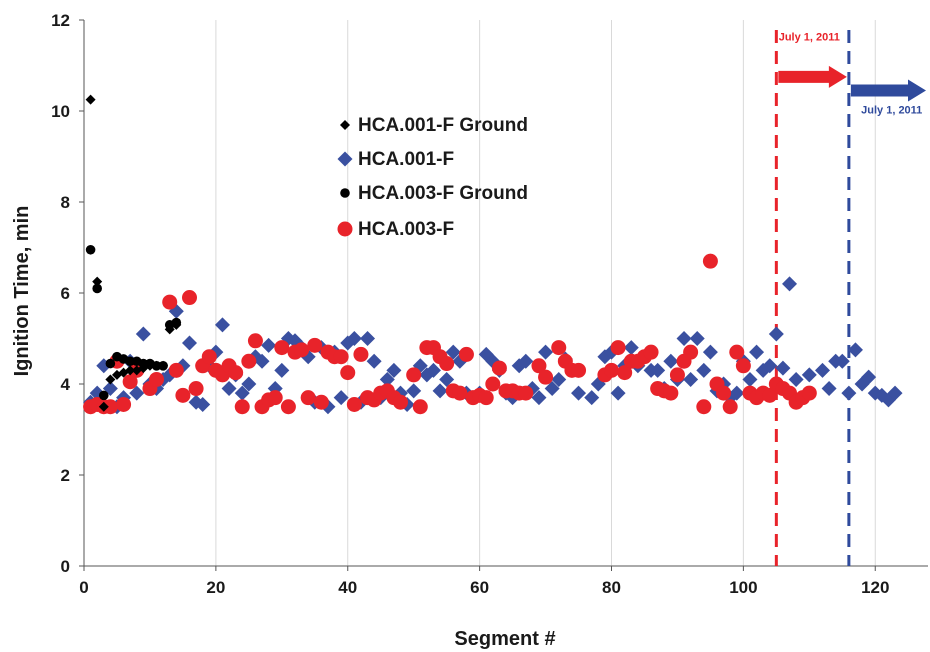 The image size is (930, 652). What do you see at coordinates (852, 73) in the screenshot?
I see `annotations: July 1, 2011 July 1, 2011` at bounding box center [852, 73].